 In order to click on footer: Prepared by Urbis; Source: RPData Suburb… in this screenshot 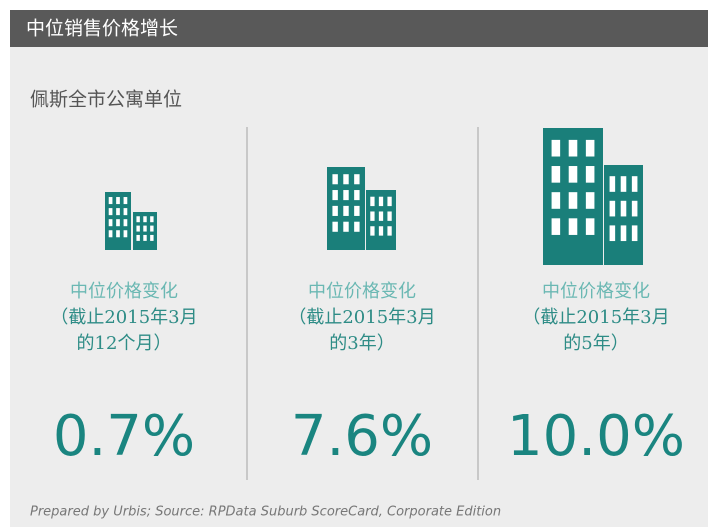, I will do `click(265, 512)`.